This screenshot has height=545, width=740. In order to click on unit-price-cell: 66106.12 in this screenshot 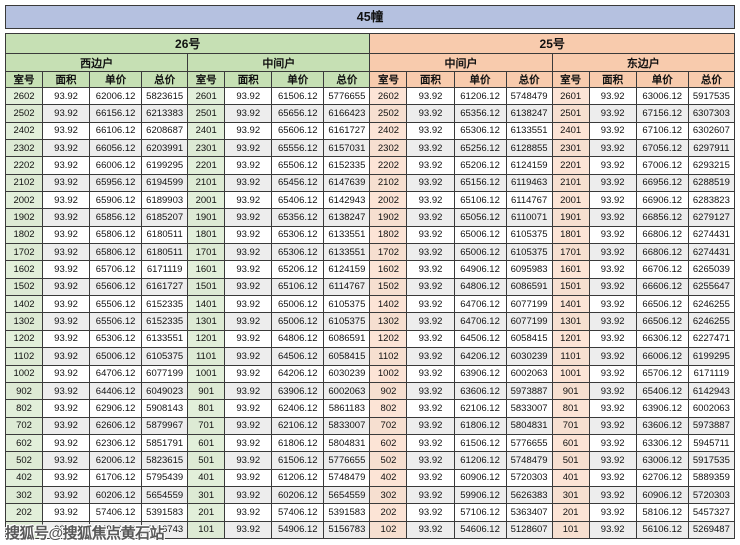, I will do `click(116, 131)`.